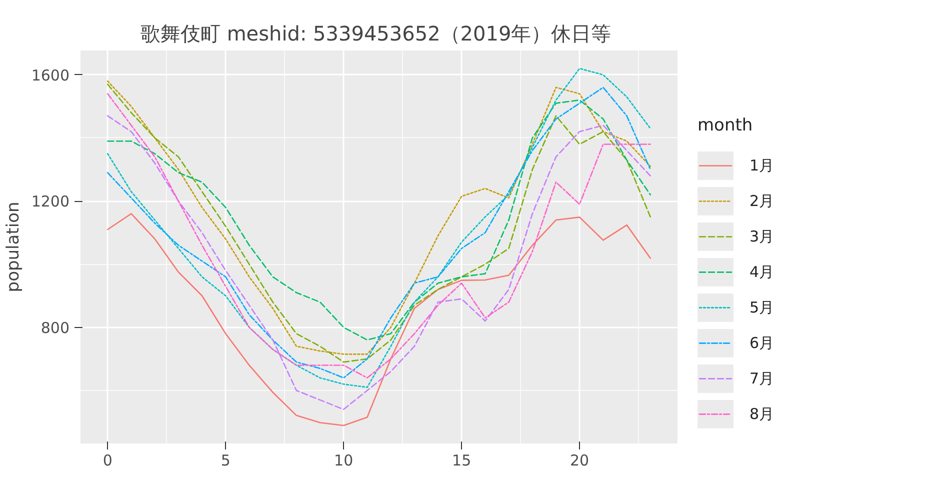 The image size is (936, 492). What do you see at coordinates (725, 126) in the screenshot?
I see `legend-title: month` at bounding box center [725, 126].